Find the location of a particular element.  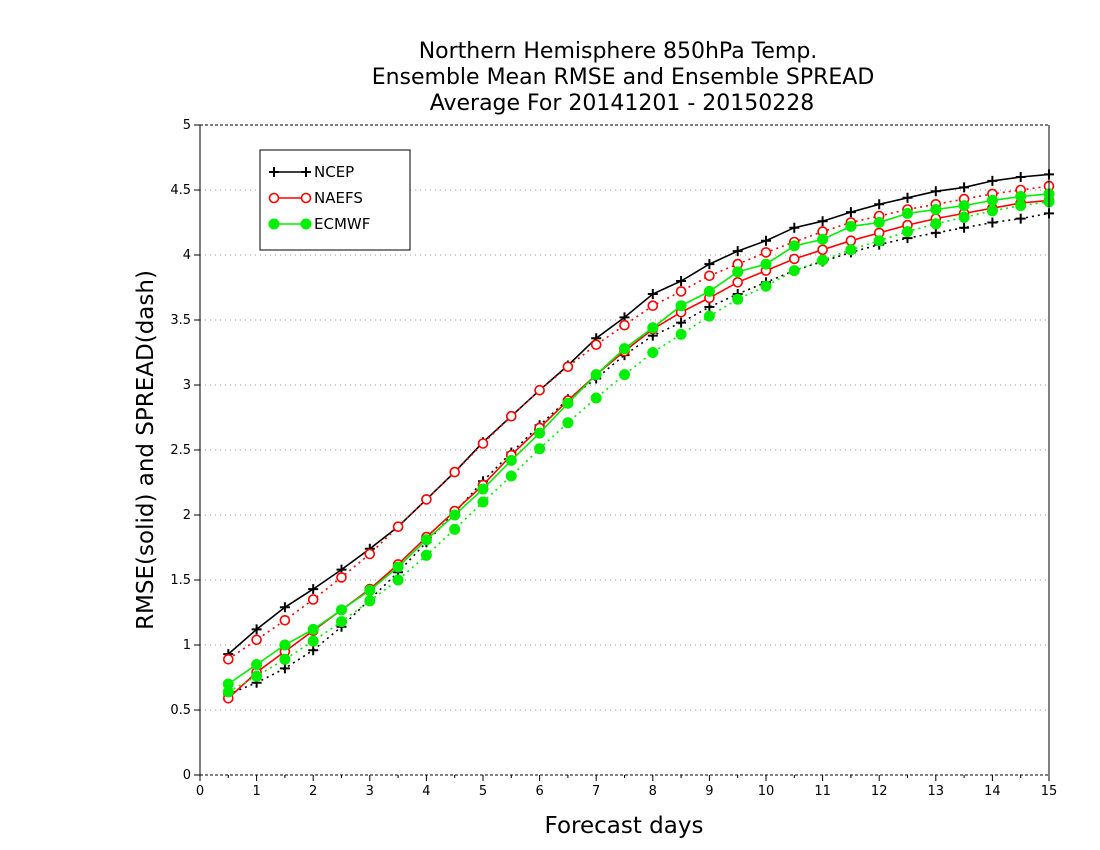

legend-marker-ecmwf is located at coordinates (274, 224).